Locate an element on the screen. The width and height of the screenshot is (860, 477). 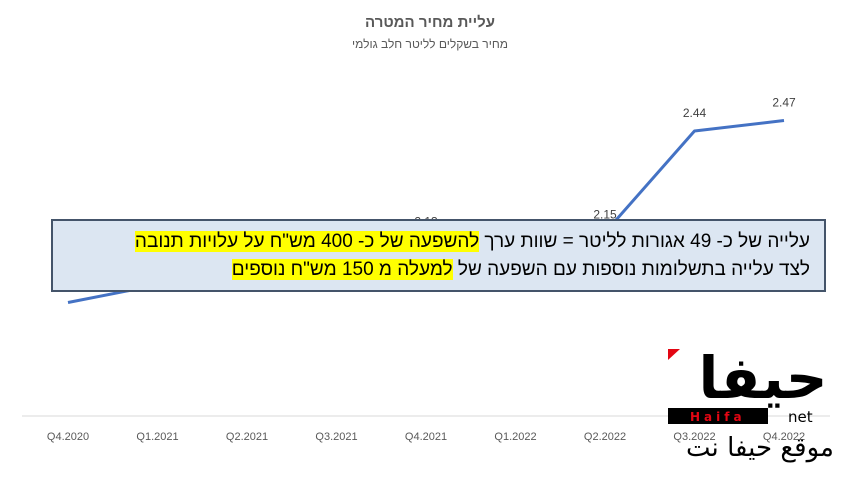
logo-red-accent is located at coordinates (674, 354).